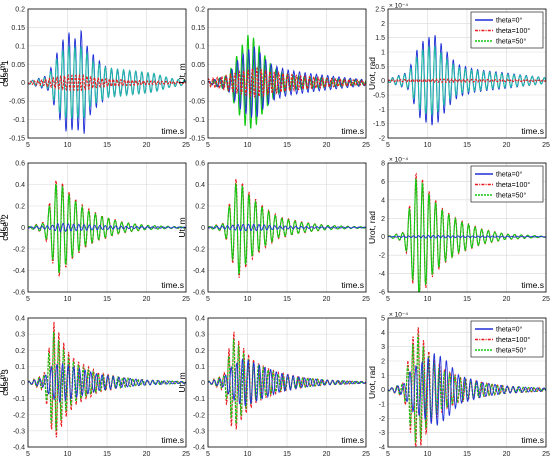  I want to click on y-tick-label: -4, so click(382, 274).